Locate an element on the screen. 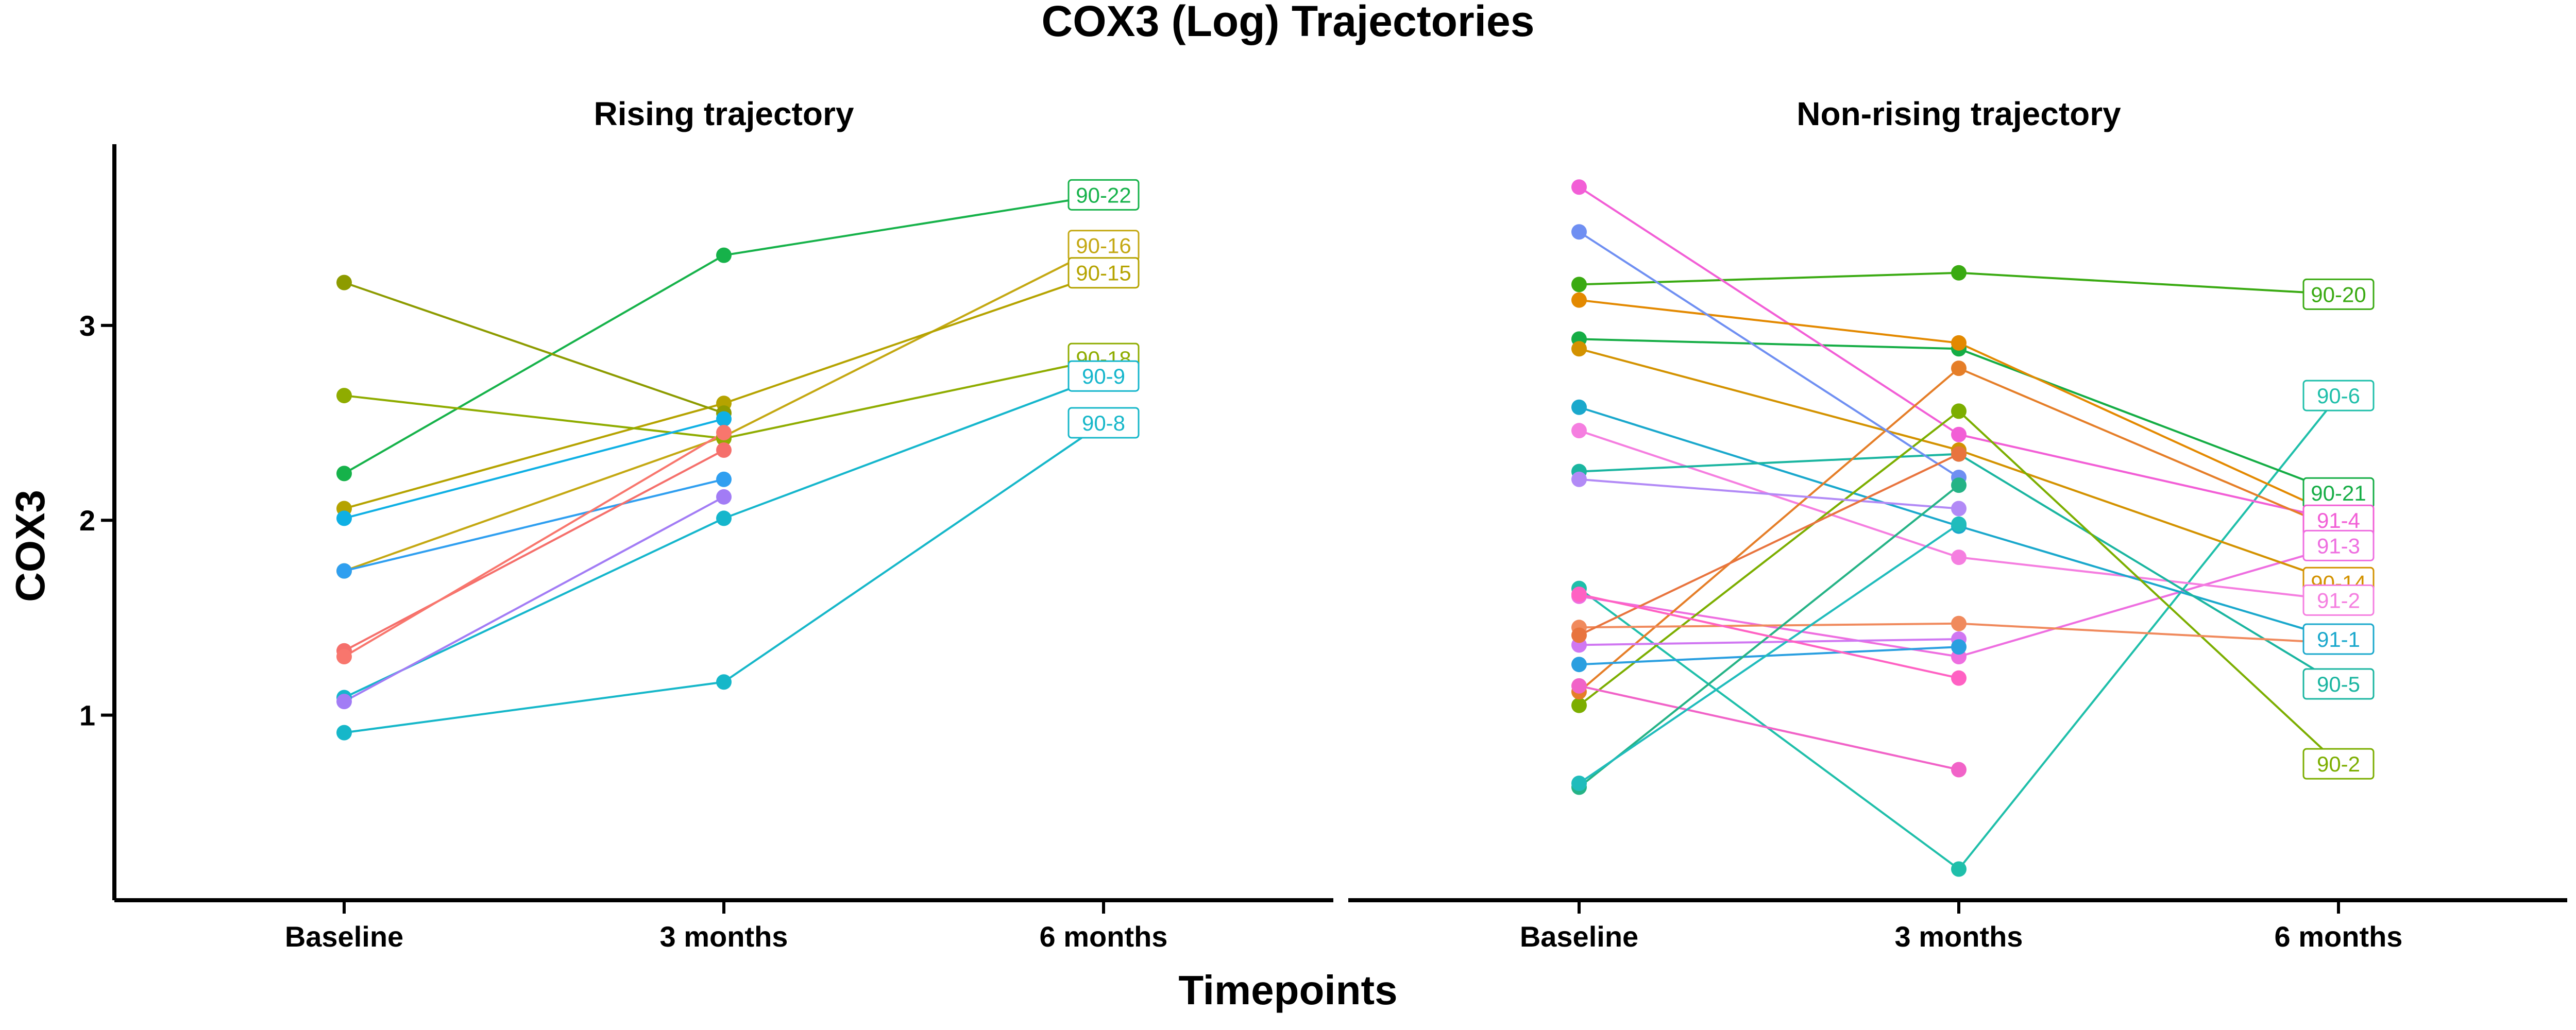 This screenshot has width=2576, height=1030. y-tick-label: 1 is located at coordinates (87, 715).